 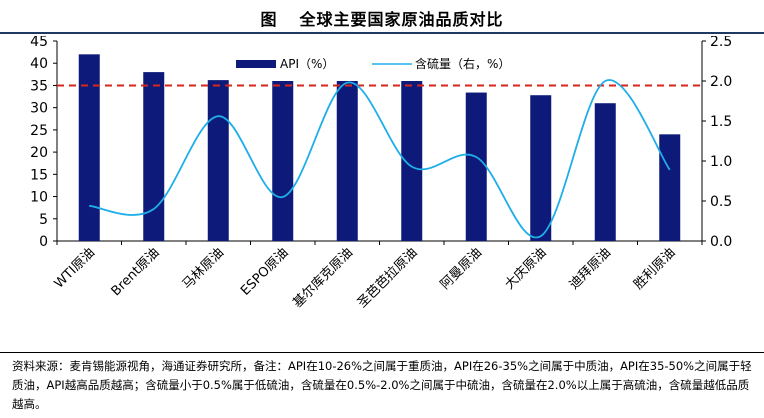 What do you see at coordinates (323, 278) in the screenshot?
I see `category-label: 基尔库克原油` at bounding box center [323, 278].